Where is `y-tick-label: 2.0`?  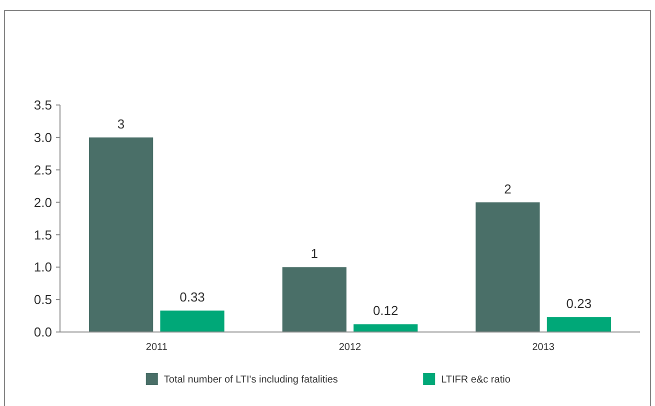 y-tick-label: 2.0 is located at coordinates (43, 202).